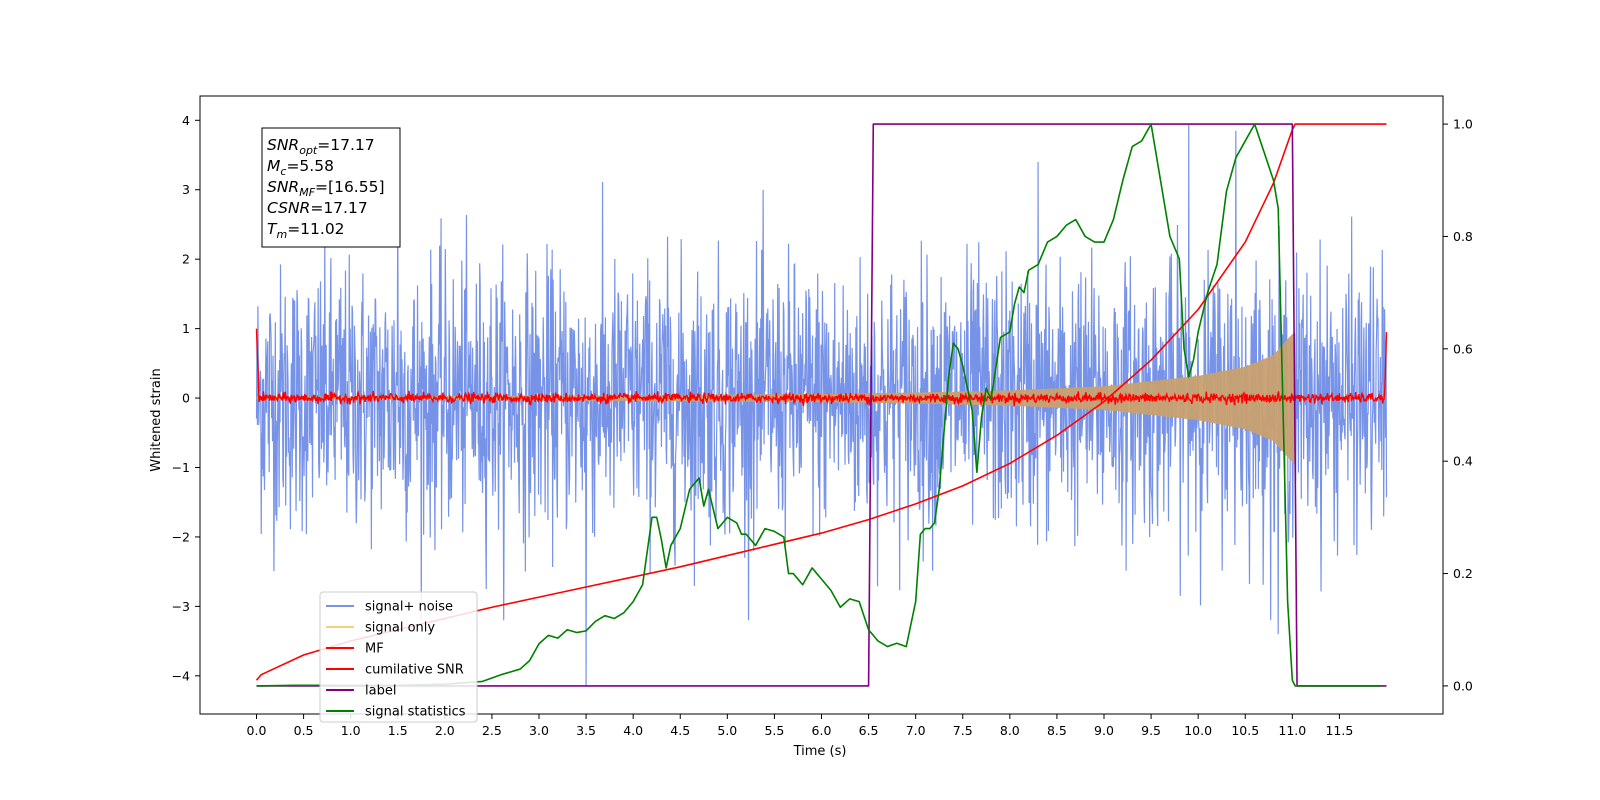 This screenshot has height=800, width=1600. I want to click on x-tick-label: 5.0, so click(727, 730).